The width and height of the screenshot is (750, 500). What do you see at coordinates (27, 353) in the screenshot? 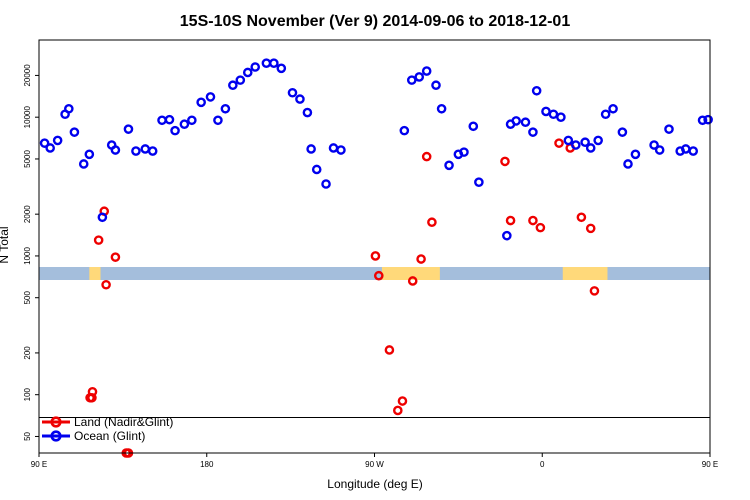
I see `y-tick-label: 200` at bounding box center [27, 353].